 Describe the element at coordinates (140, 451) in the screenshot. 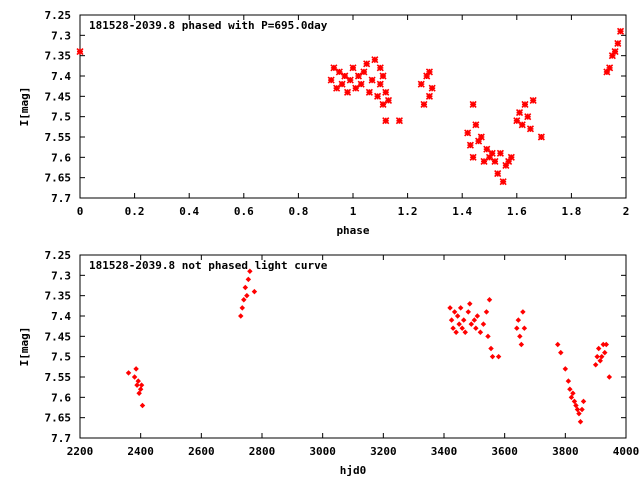

I see `x-tick-label: 2400` at that location.